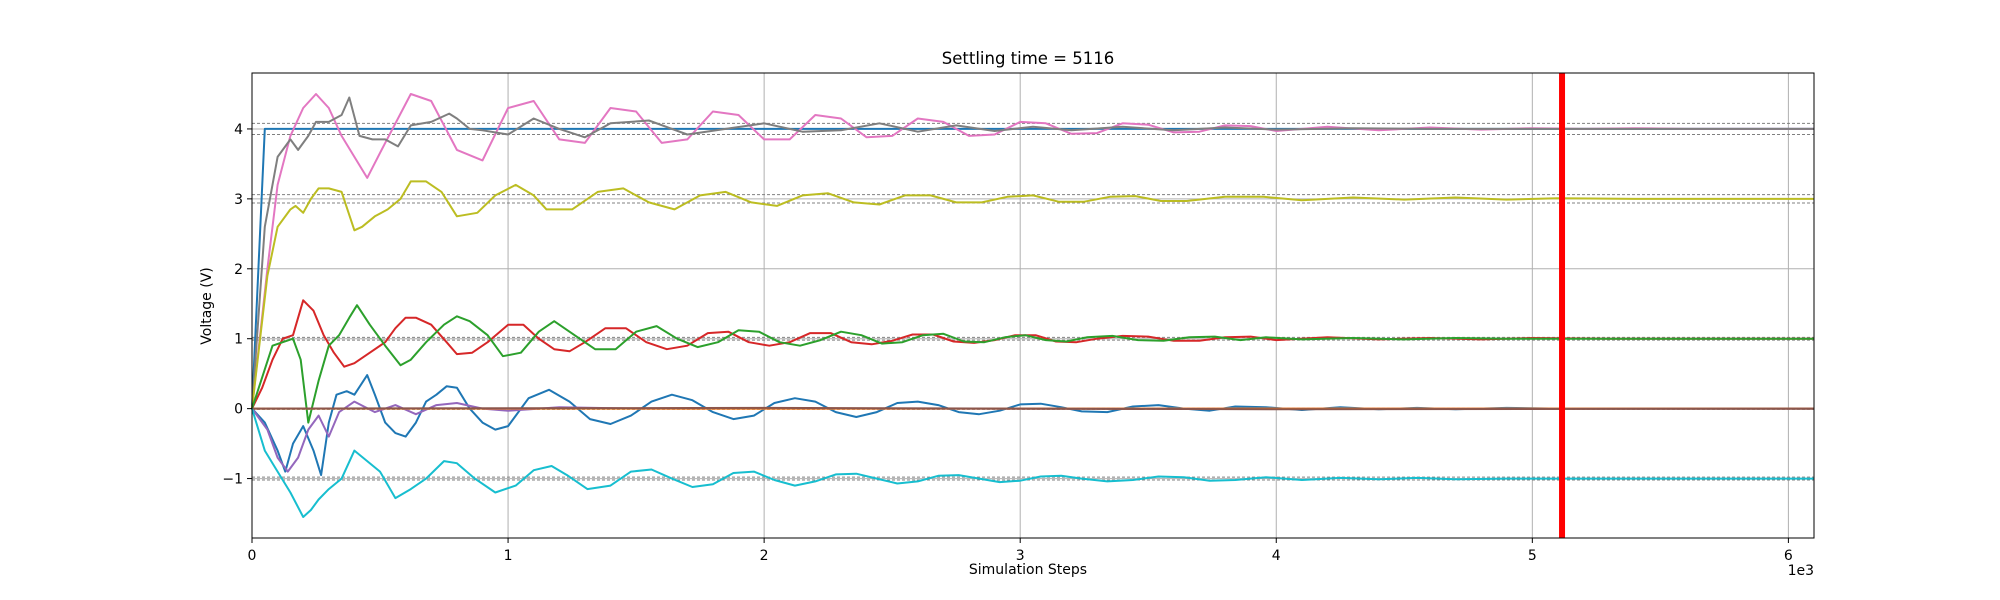 The width and height of the screenshot is (2000, 600). Describe the element at coordinates (237, 305) in the screenshot. I see `y-axis-ticks: −1 0 1 2 3 4` at that location.